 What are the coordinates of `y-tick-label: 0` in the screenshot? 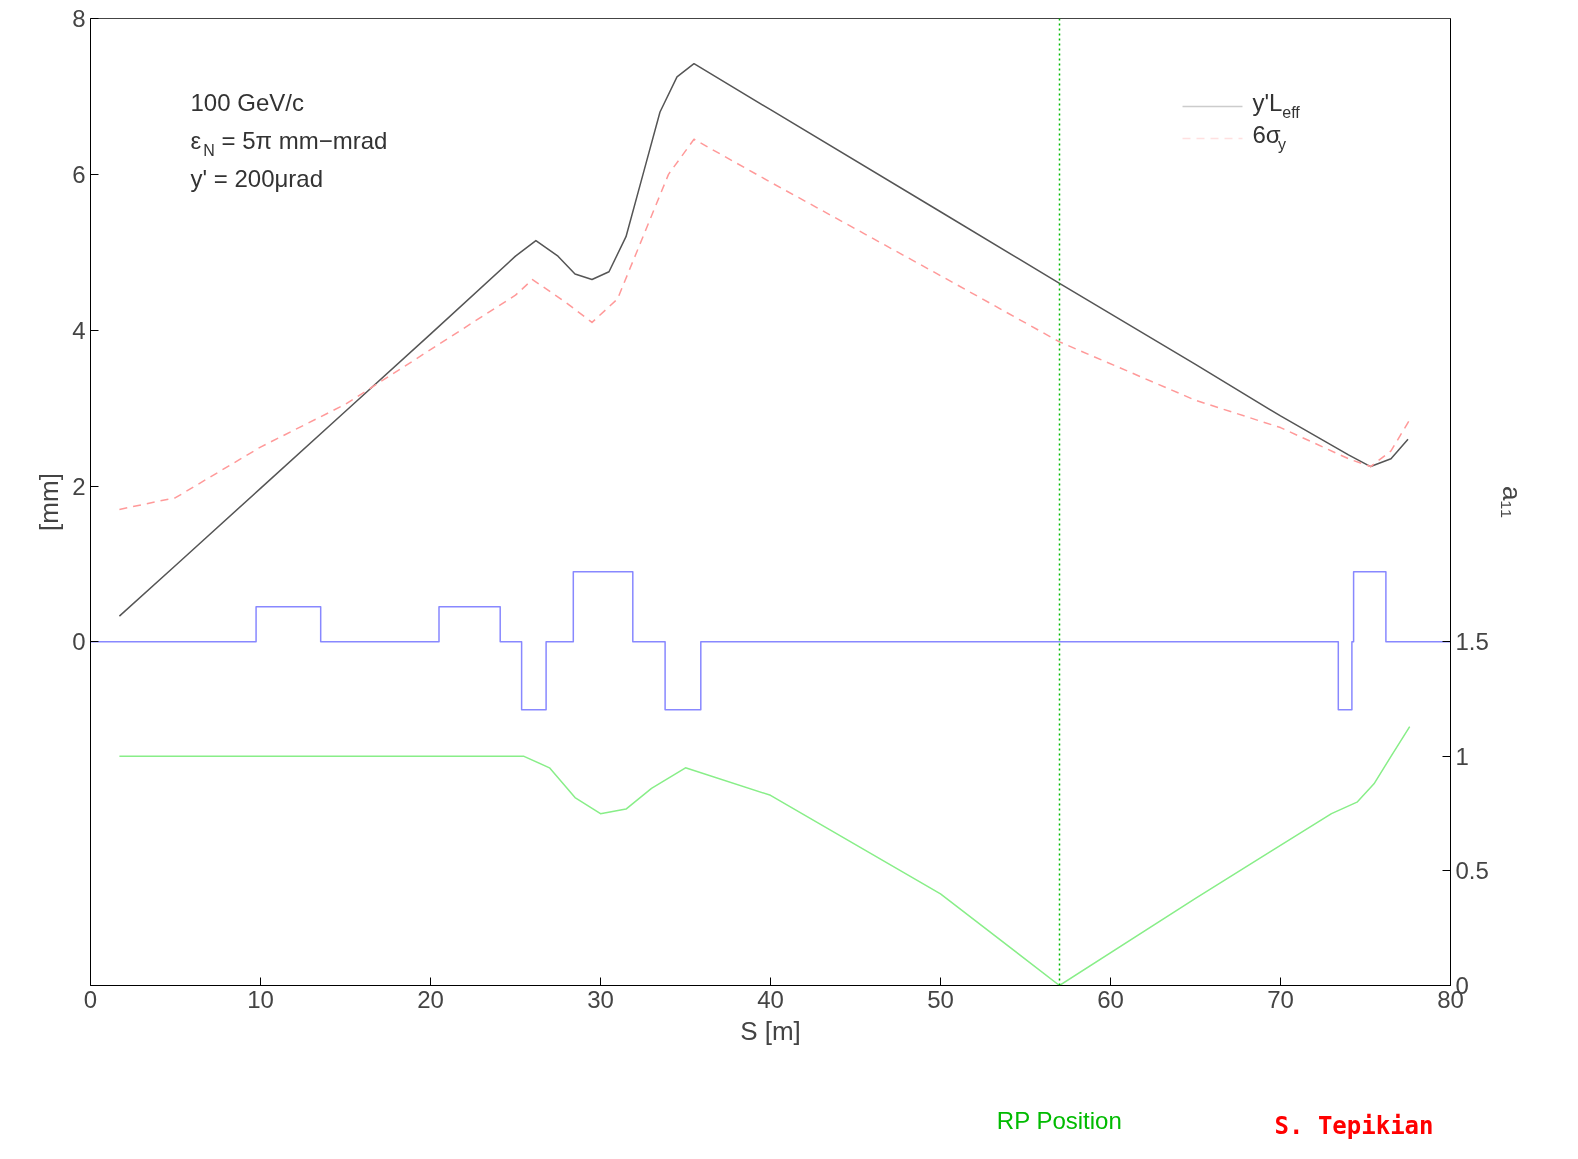 It's located at (79, 642).